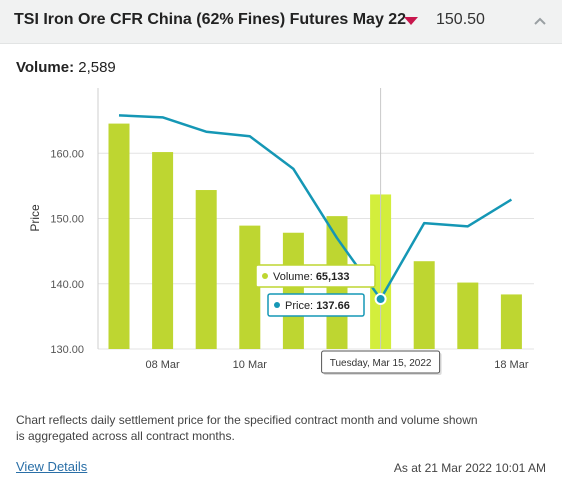 The image size is (562, 482). What do you see at coordinates (67, 220) in the screenshot?
I see `y-tick-label: 150.00` at bounding box center [67, 220].